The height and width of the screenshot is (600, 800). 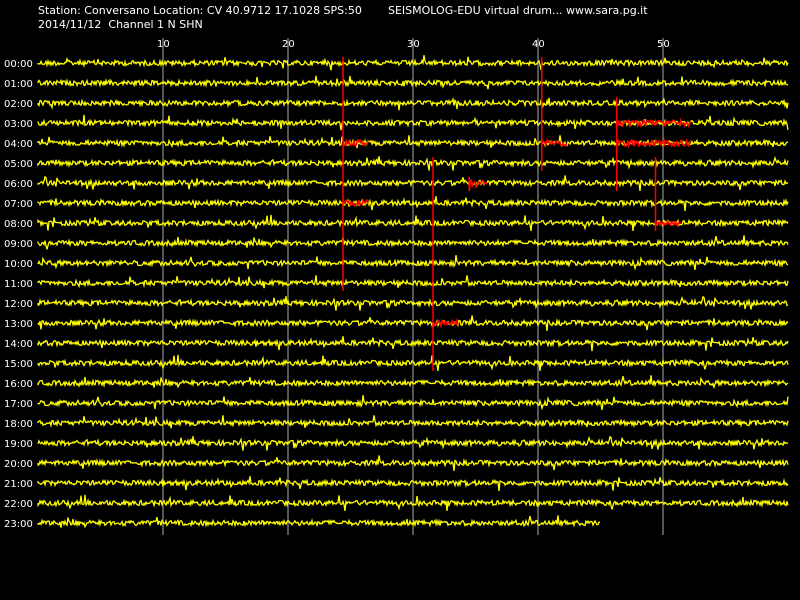 I want to click on x-tick-label: 40, so click(x=538, y=44).